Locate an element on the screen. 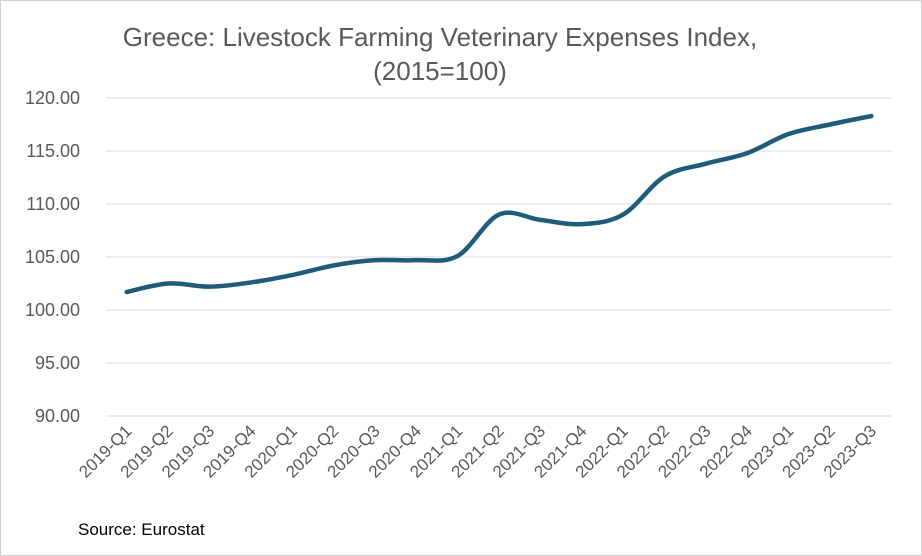 This screenshot has width=922, height=556. source-note: Source: Eurostat is located at coordinates (141, 529).